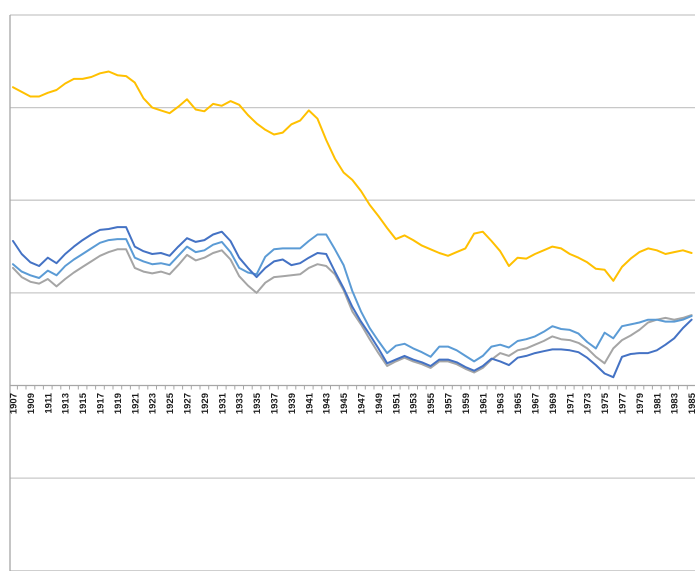 The image size is (695, 571). What do you see at coordinates (414, 403) in the screenshot?
I see `x-tick-label: 1953` at bounding box center [414, 403].